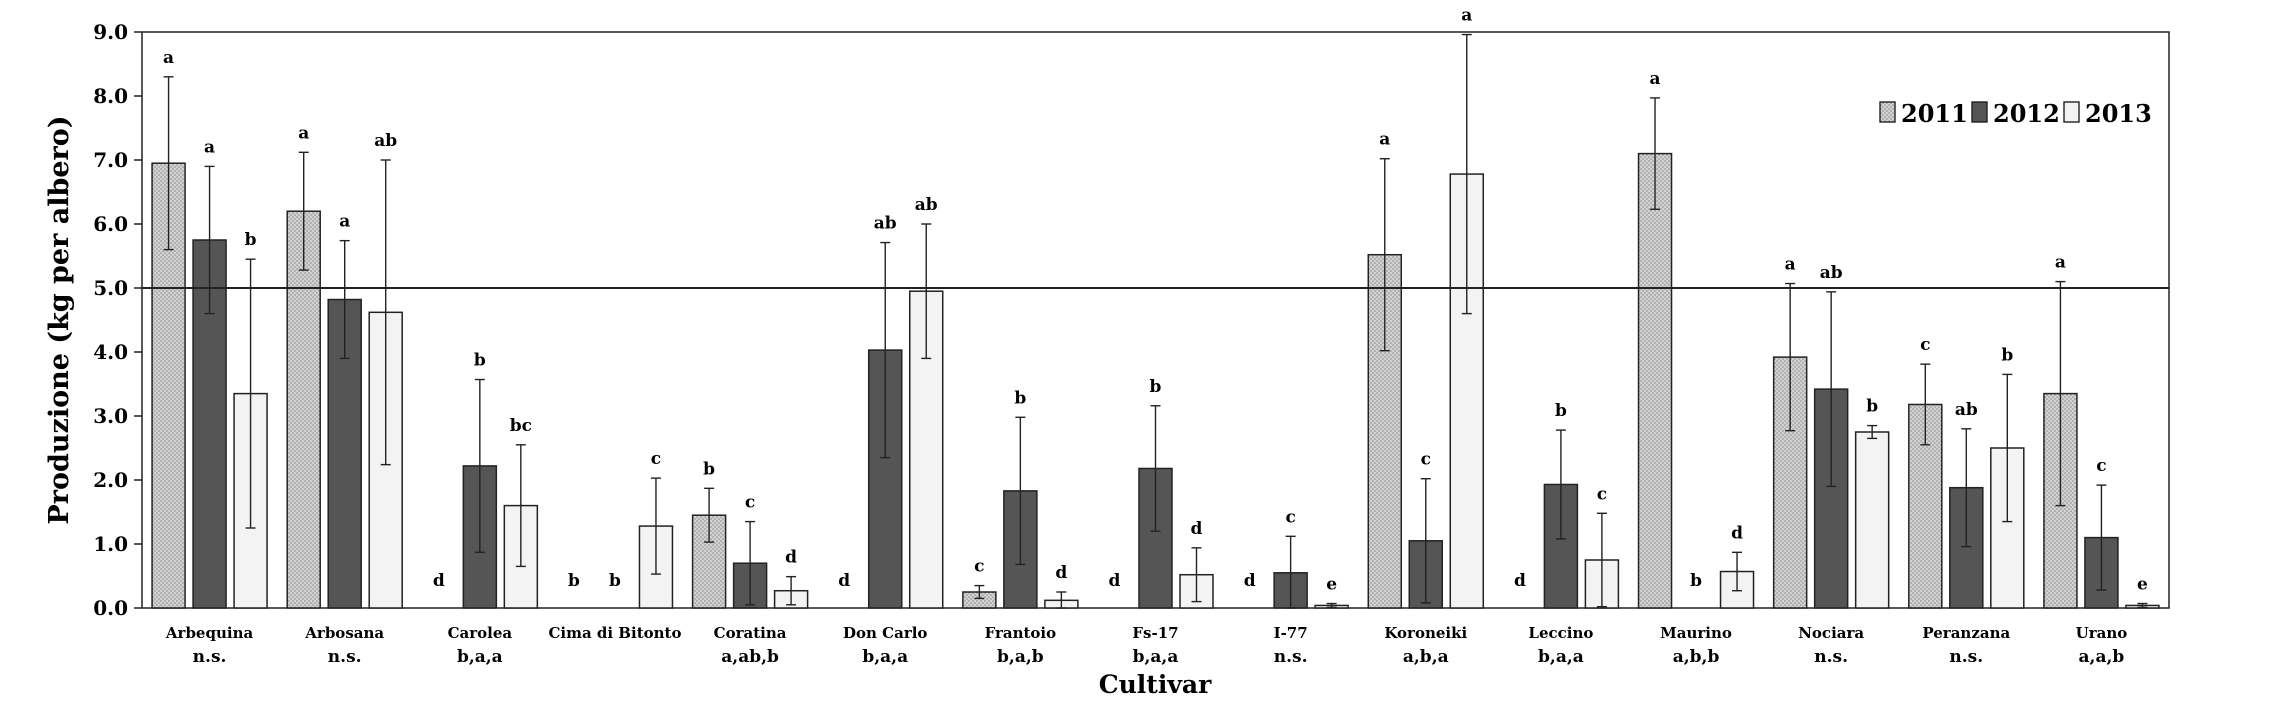 The width and height of the screenshot is (2280, 702). What do you see at coordinates (2102, 633) in the screenshot?
I see `x-tick-label: Urano` at bounding box center [2102, 633].